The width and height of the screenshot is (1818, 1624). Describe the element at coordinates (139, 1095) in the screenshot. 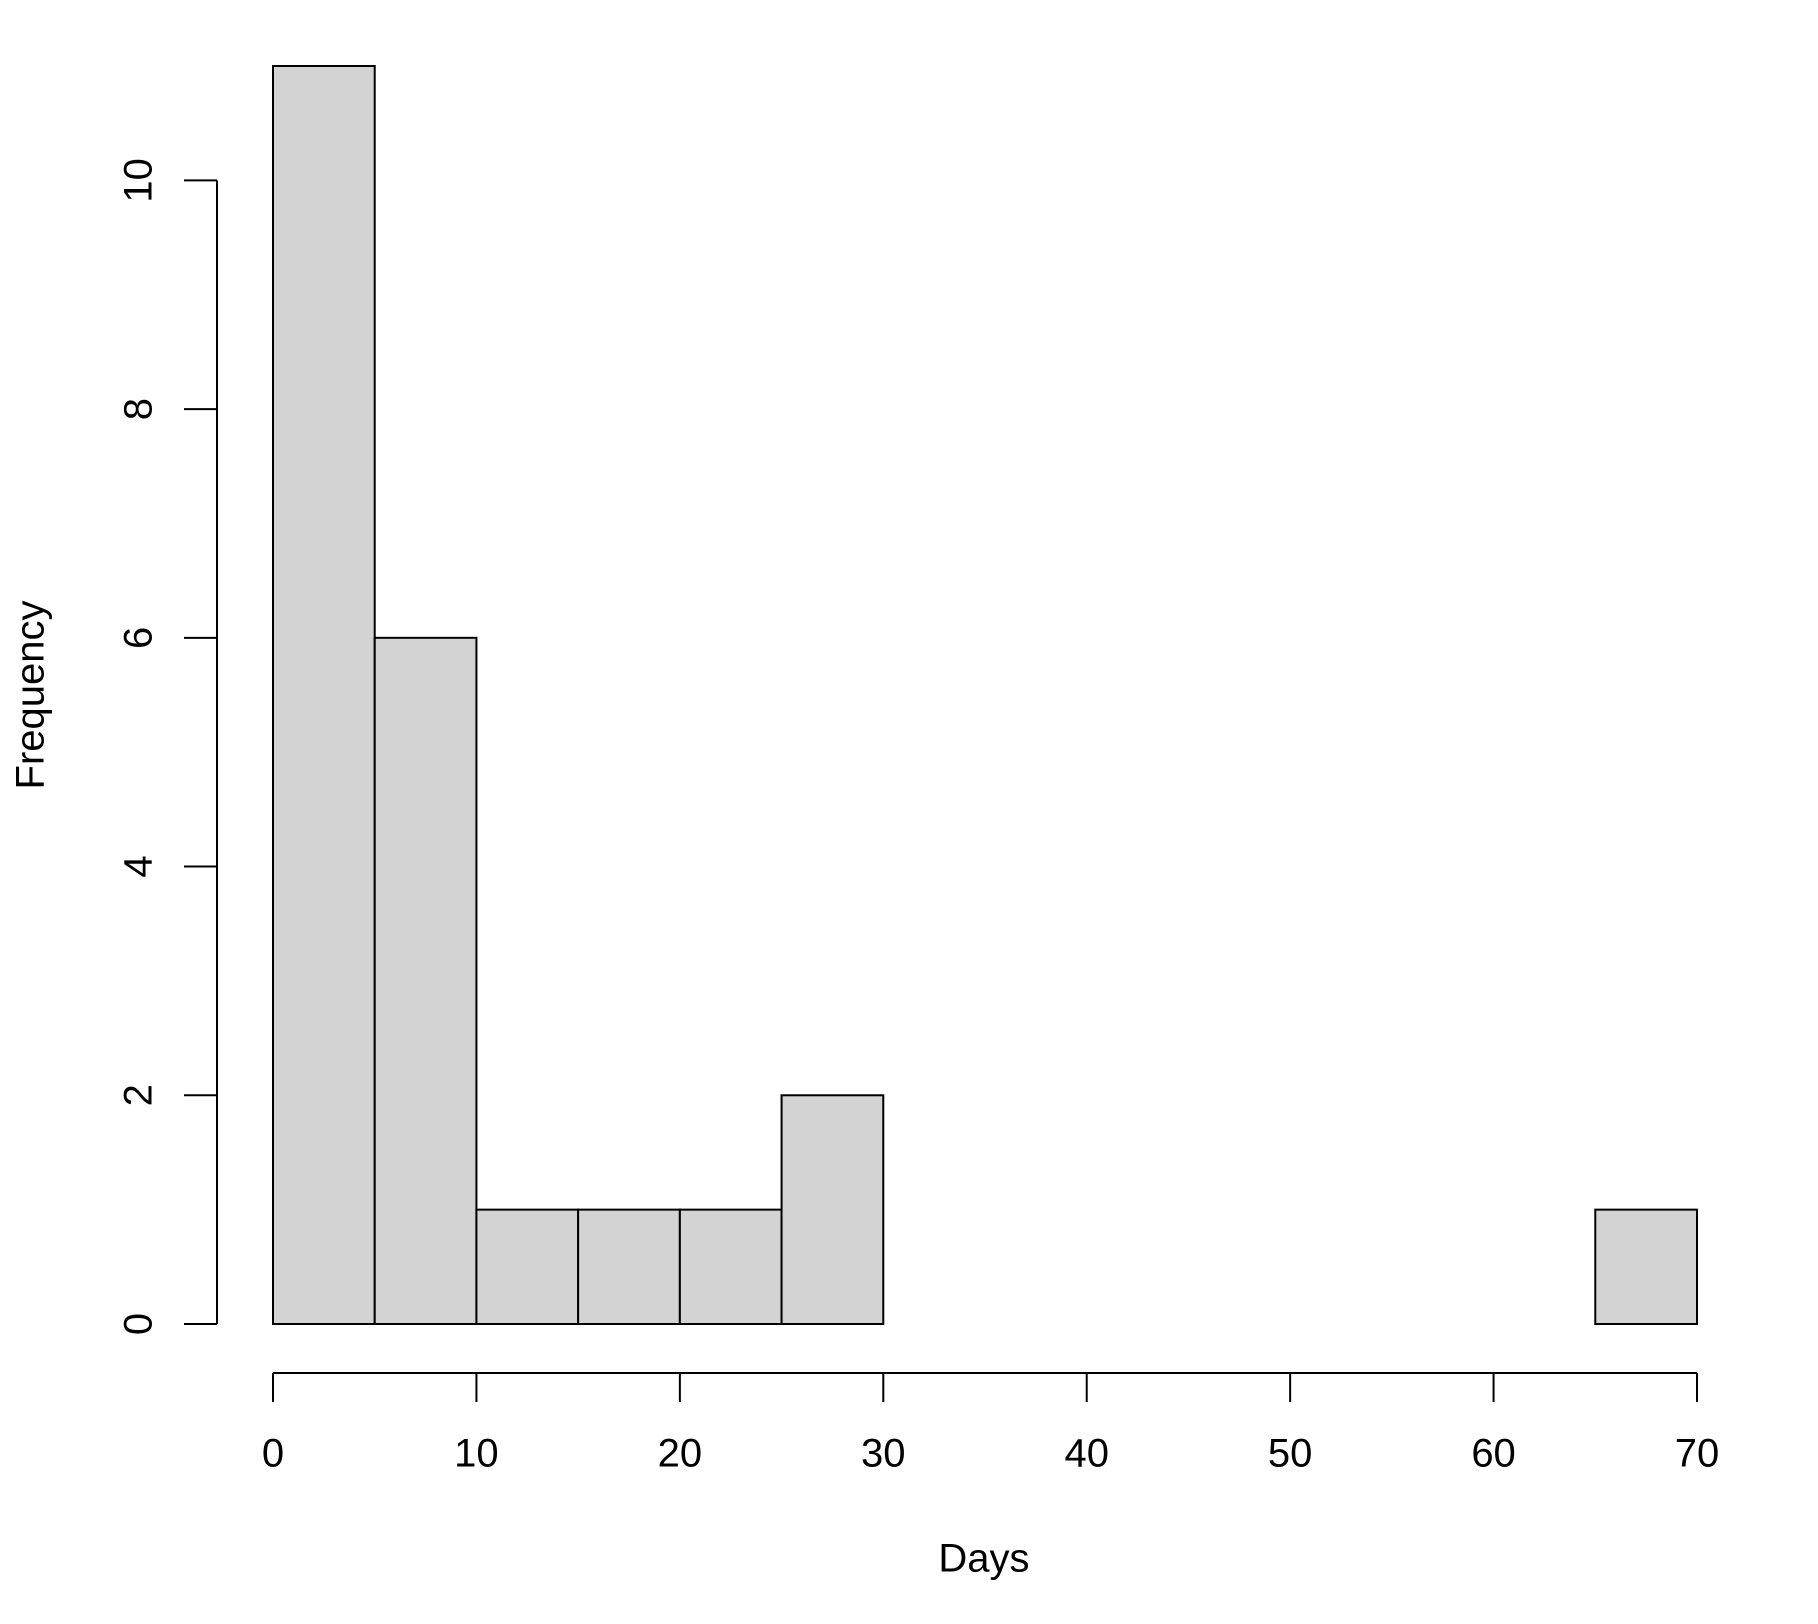

I see `y-tick-label: 2` at that location.